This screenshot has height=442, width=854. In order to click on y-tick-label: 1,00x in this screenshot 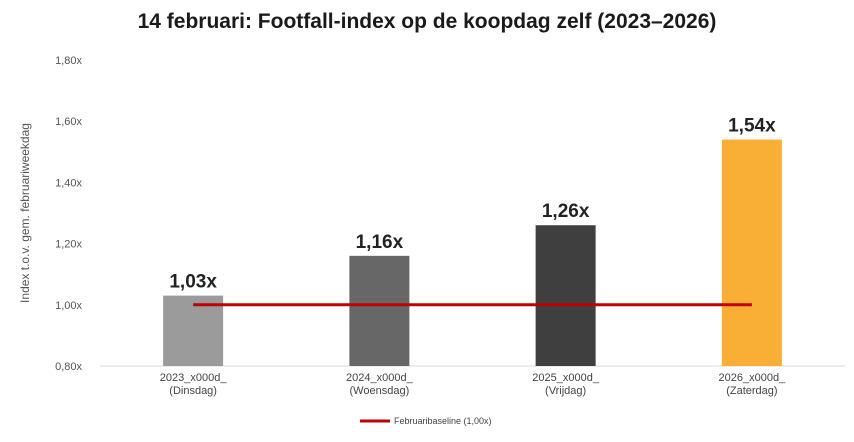, I will do `click(68, 306)`.